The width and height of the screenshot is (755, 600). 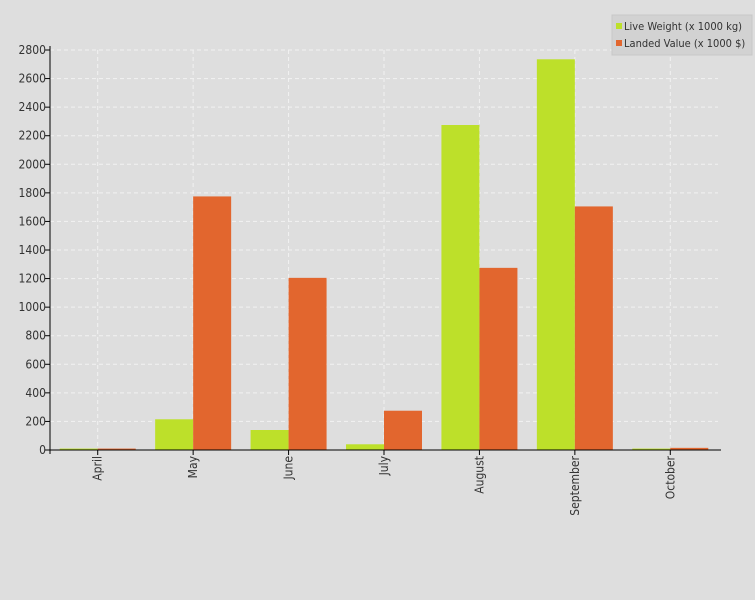 I want to click on legend-label: Landed Value (x 1000 $), so click(x=684, y=43).